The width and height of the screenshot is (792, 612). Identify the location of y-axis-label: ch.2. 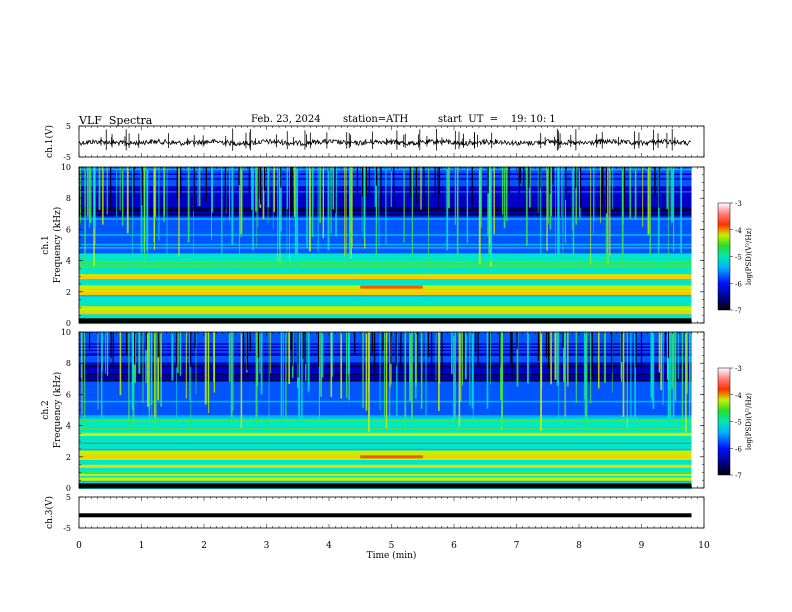
(46, 409).